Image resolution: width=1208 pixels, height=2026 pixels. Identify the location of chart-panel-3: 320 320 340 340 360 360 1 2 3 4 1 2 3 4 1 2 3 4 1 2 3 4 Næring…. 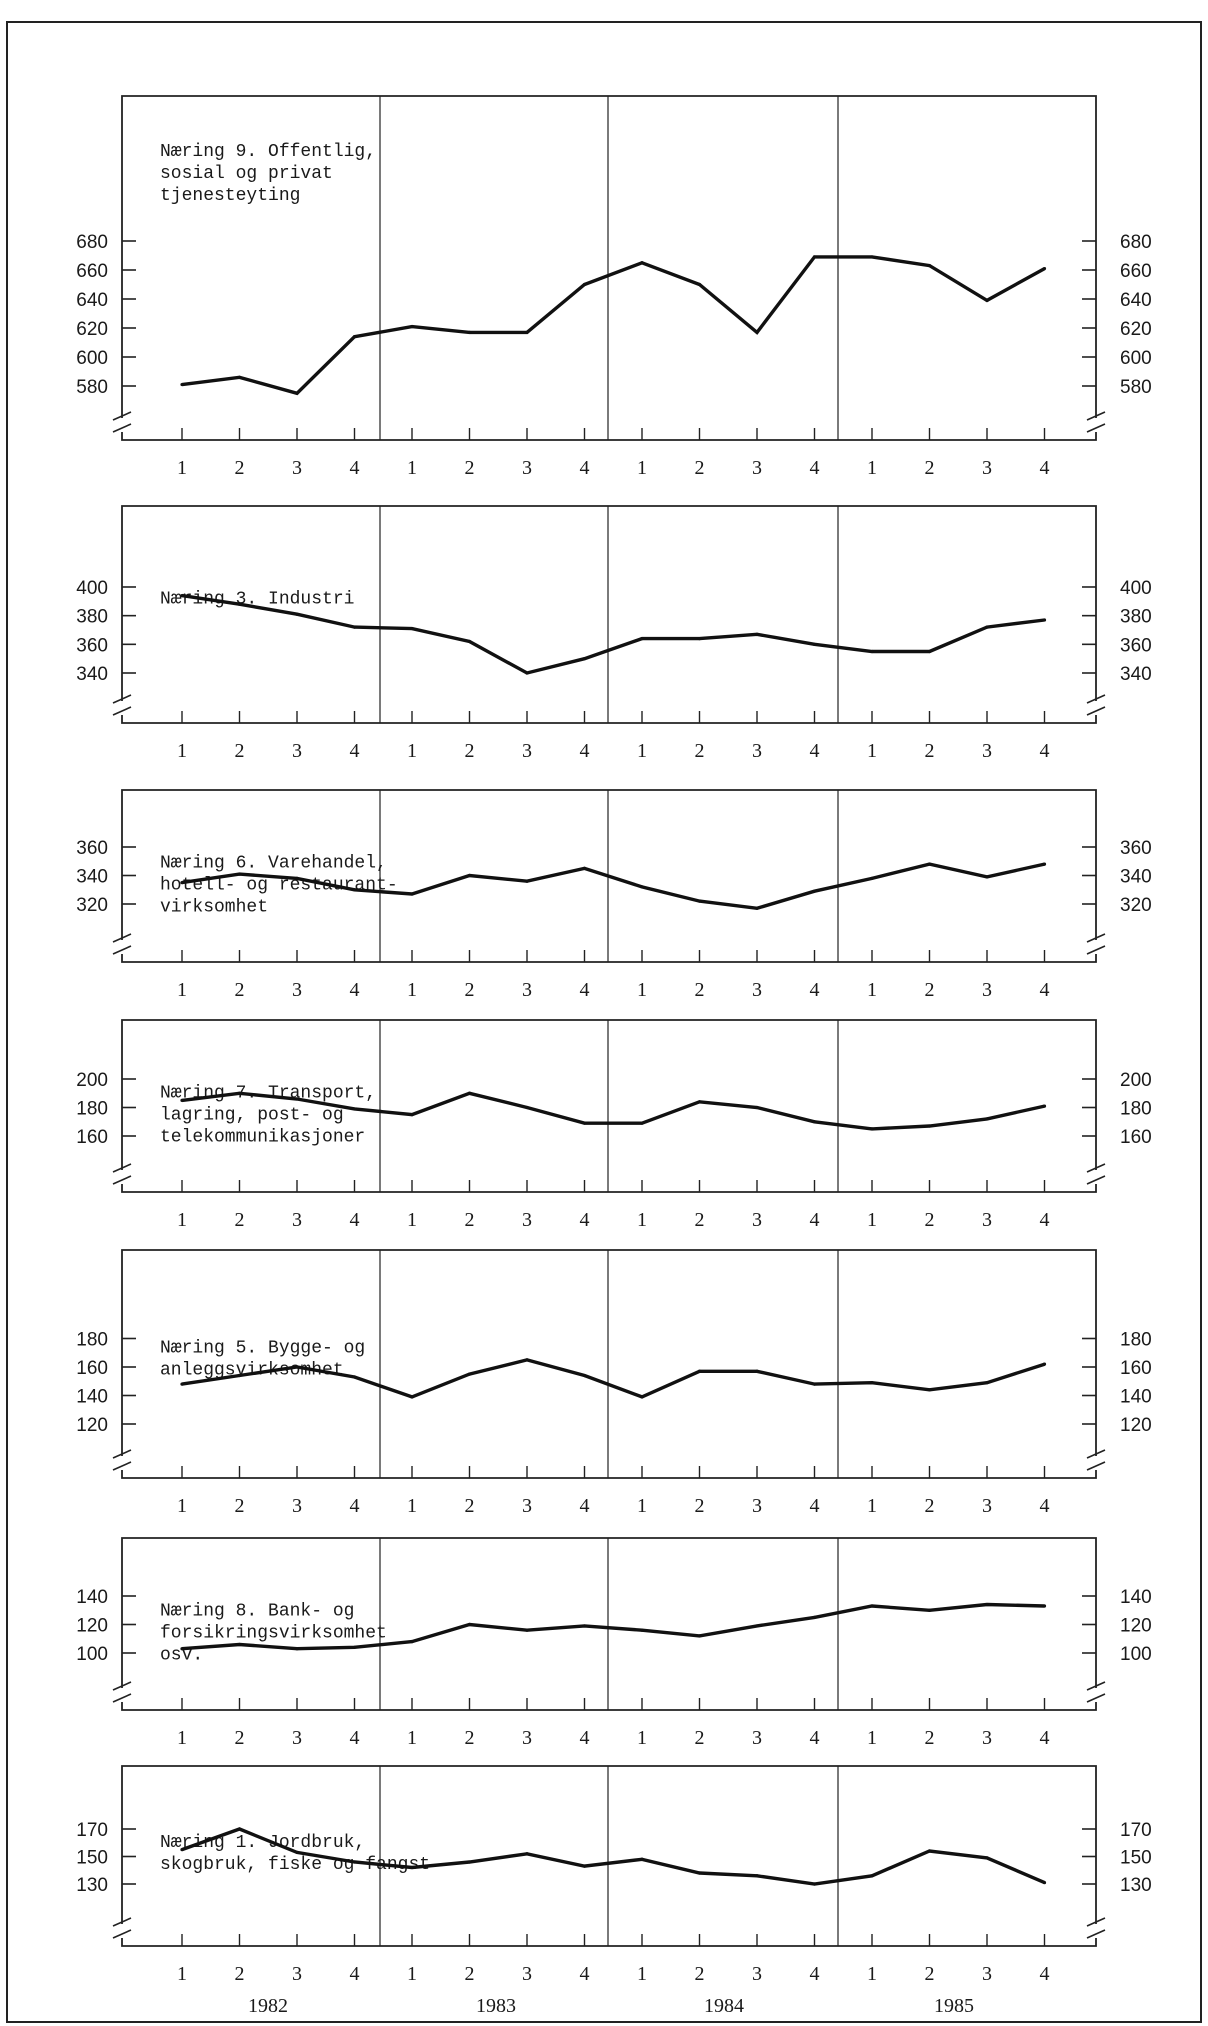
(614, 895).